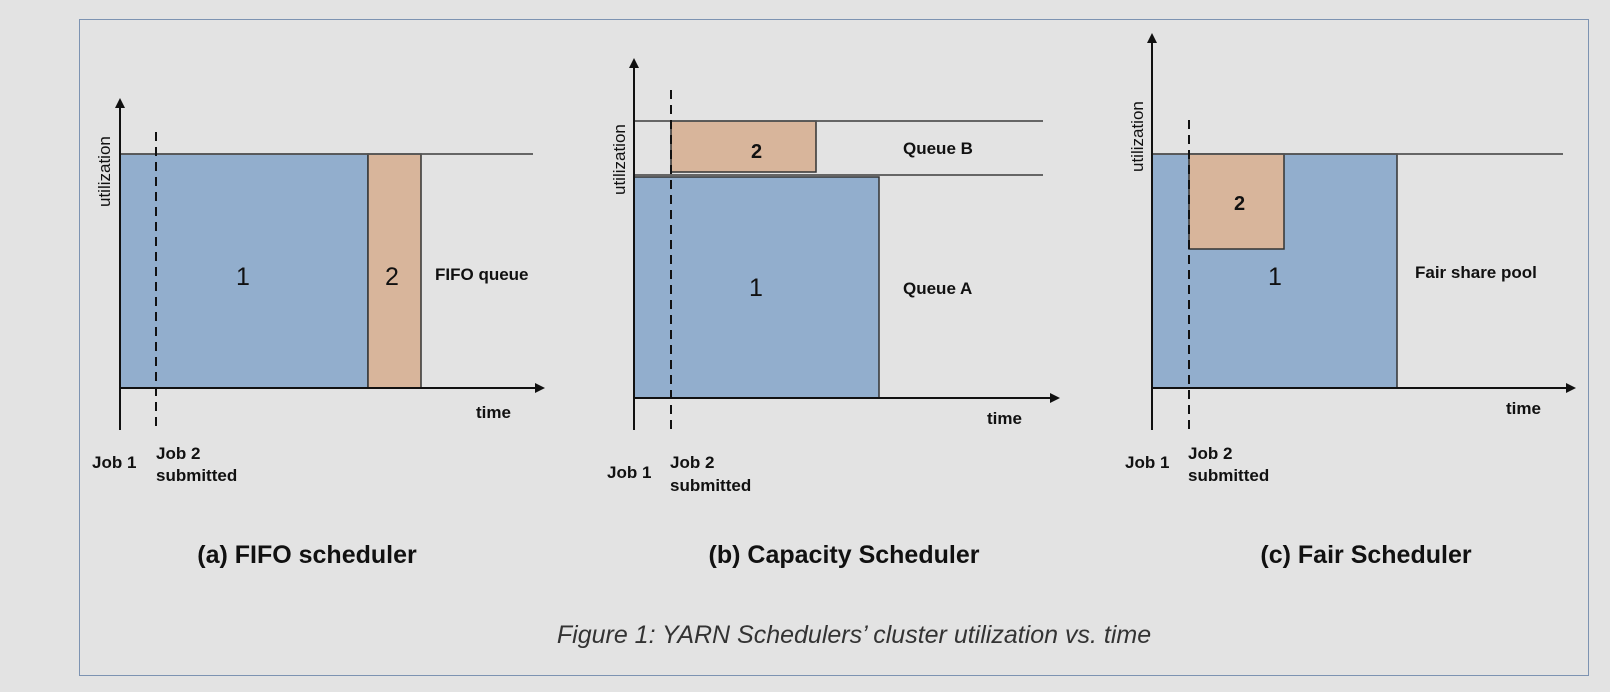 The height and width of the screenshot is (692, 1610). What do you see at coordinates (1147, 462) in the screenshot?
I see `fair-job1-marker: Job 1` at bounding box center [1147, 462].